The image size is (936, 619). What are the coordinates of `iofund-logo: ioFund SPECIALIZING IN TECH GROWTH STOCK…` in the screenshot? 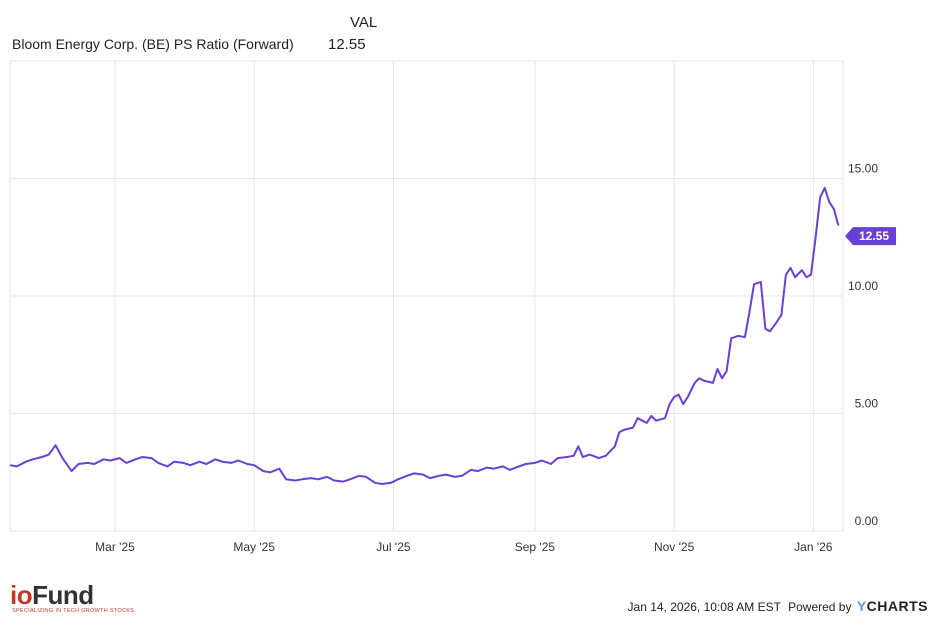 It's located at (72, 597).